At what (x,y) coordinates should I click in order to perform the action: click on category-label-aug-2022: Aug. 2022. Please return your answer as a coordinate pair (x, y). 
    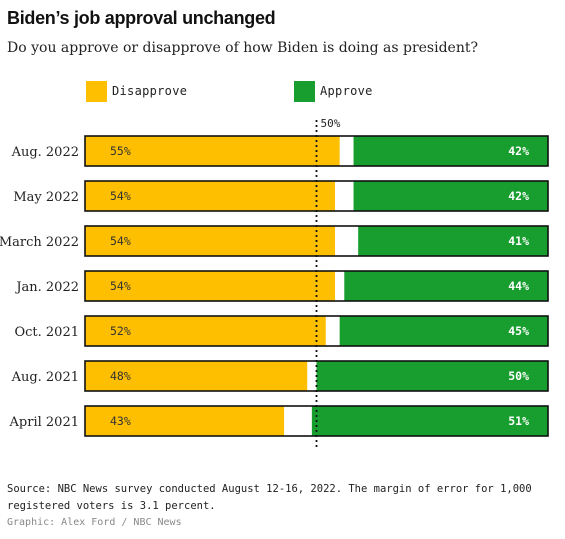
    Looking at the image, I should click on (45, 152).